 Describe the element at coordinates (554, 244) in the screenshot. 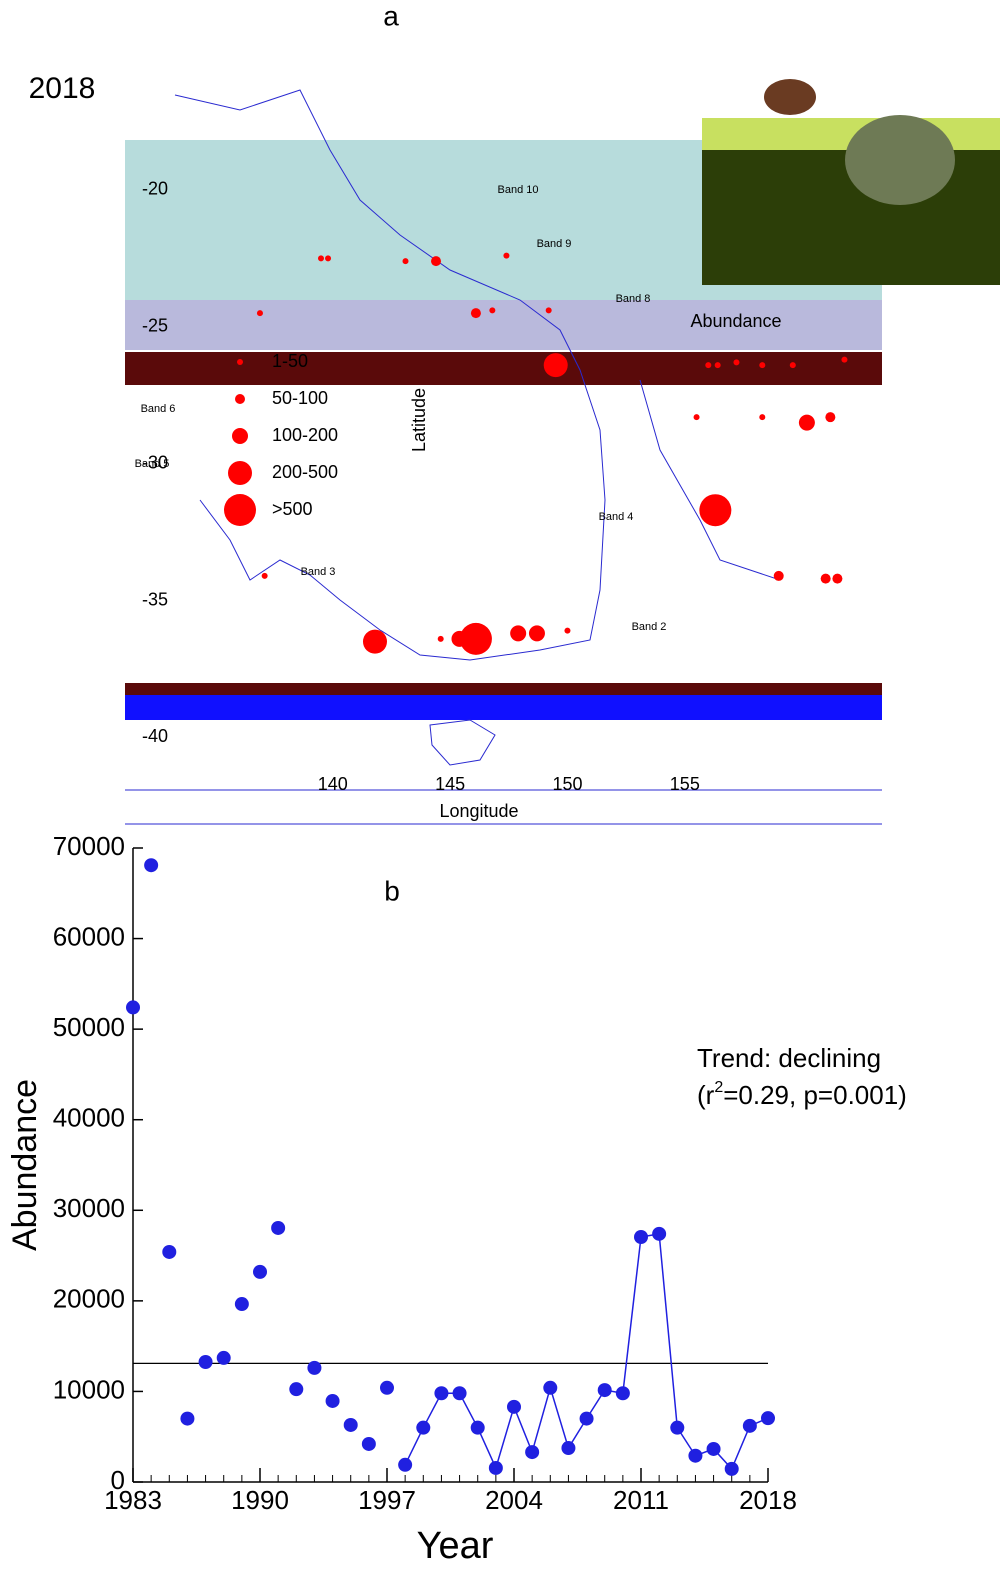

I see `band-label: Band 9` at that location.